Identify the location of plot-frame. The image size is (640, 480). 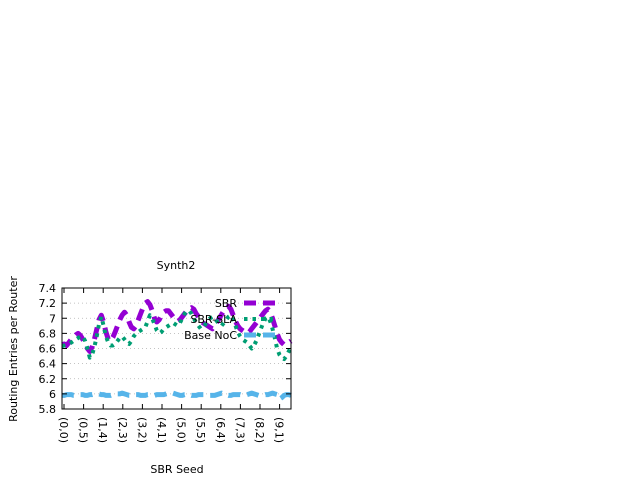
(176, 348).